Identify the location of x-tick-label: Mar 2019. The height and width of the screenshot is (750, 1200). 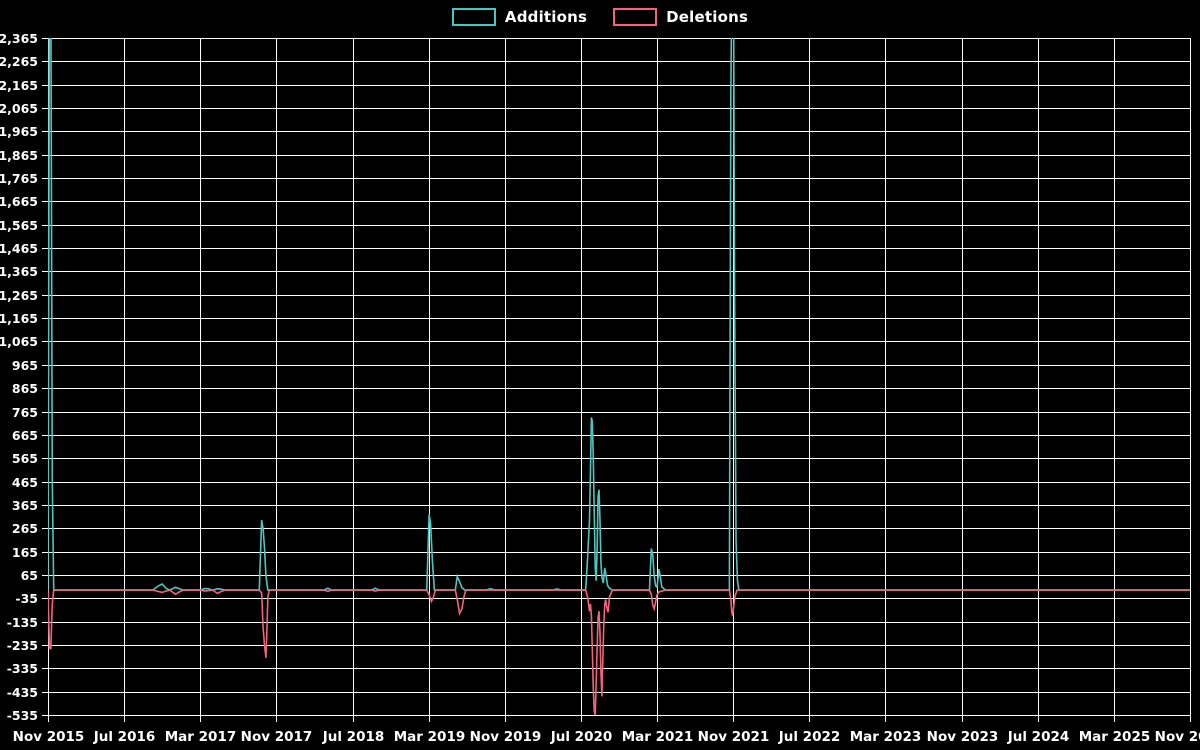
(429, 737).